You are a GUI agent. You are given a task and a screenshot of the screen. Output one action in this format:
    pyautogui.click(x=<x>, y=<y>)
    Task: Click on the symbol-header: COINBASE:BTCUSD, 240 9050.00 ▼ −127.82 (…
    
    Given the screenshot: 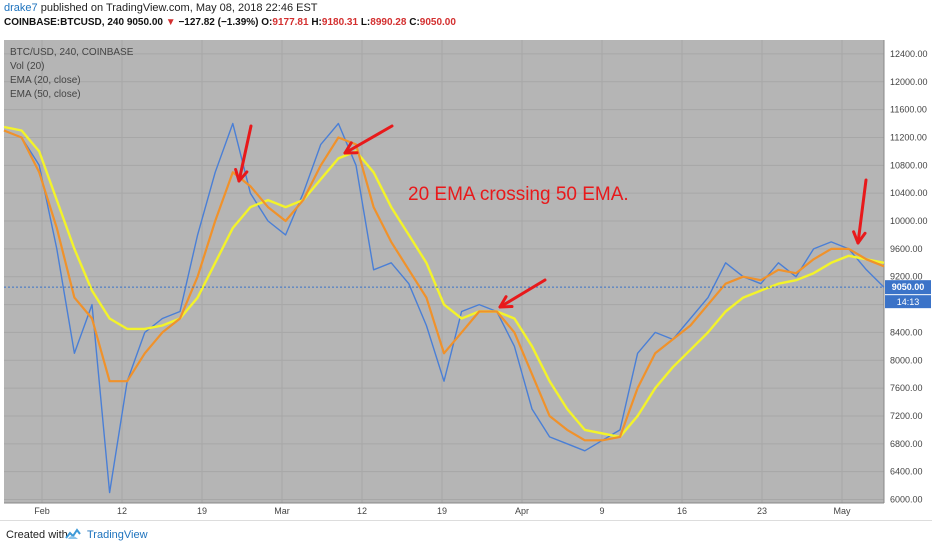 What is the action you would take?
    pyautogui.click(x=230, y=25)
    